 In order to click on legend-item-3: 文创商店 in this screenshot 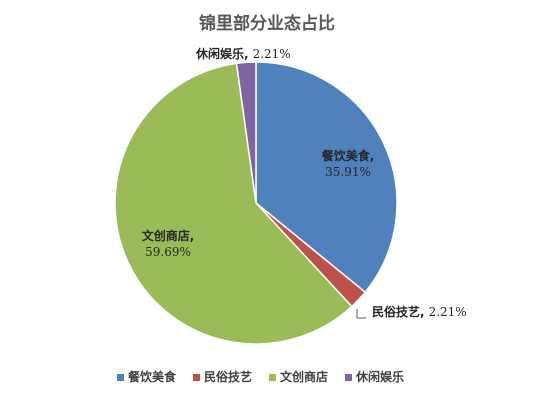, I will do `click(298, 376)`.